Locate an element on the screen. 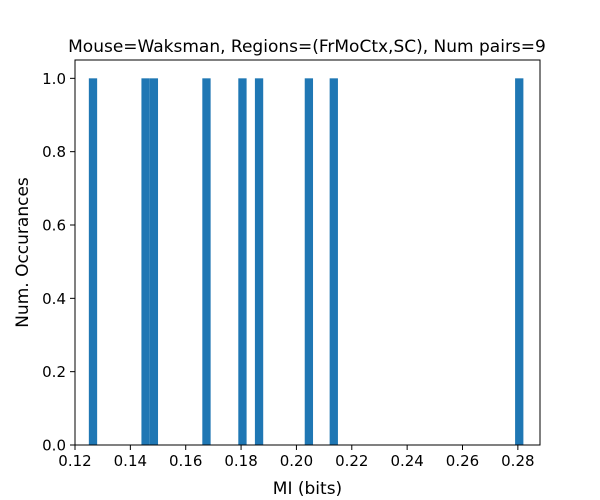 This screenshot has height=500, width=600. y-tick-label: 0.8 is located at coordinates (54, 152).